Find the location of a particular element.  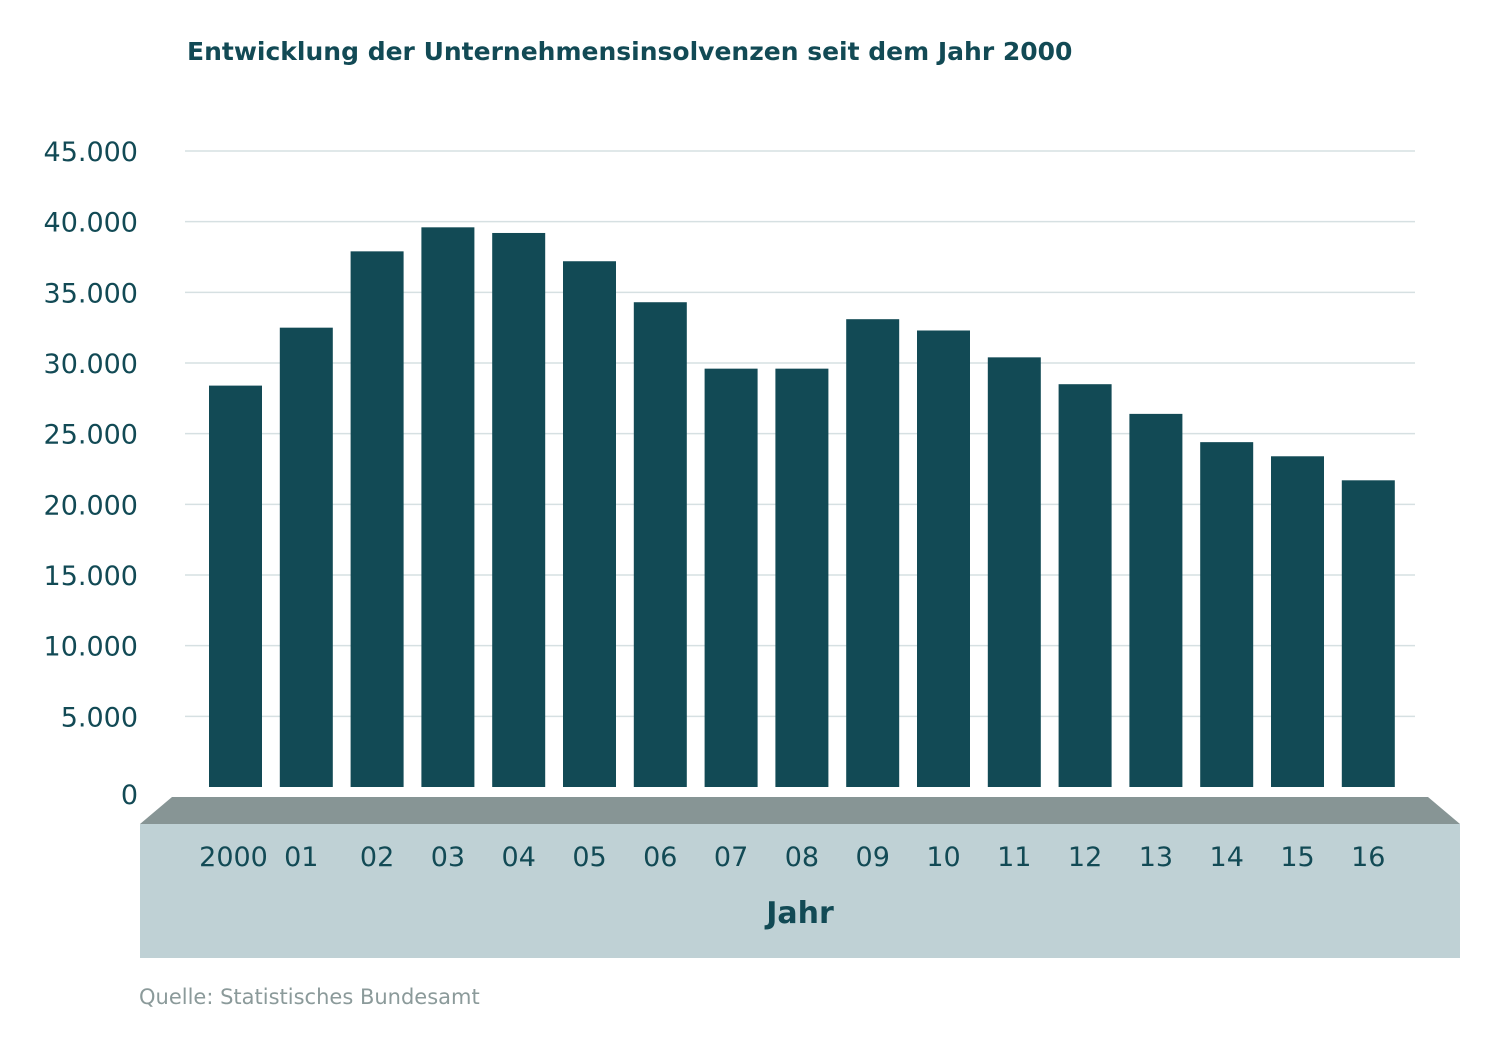

y-tick-label: 45.000 is located at coordinates (91, 152).